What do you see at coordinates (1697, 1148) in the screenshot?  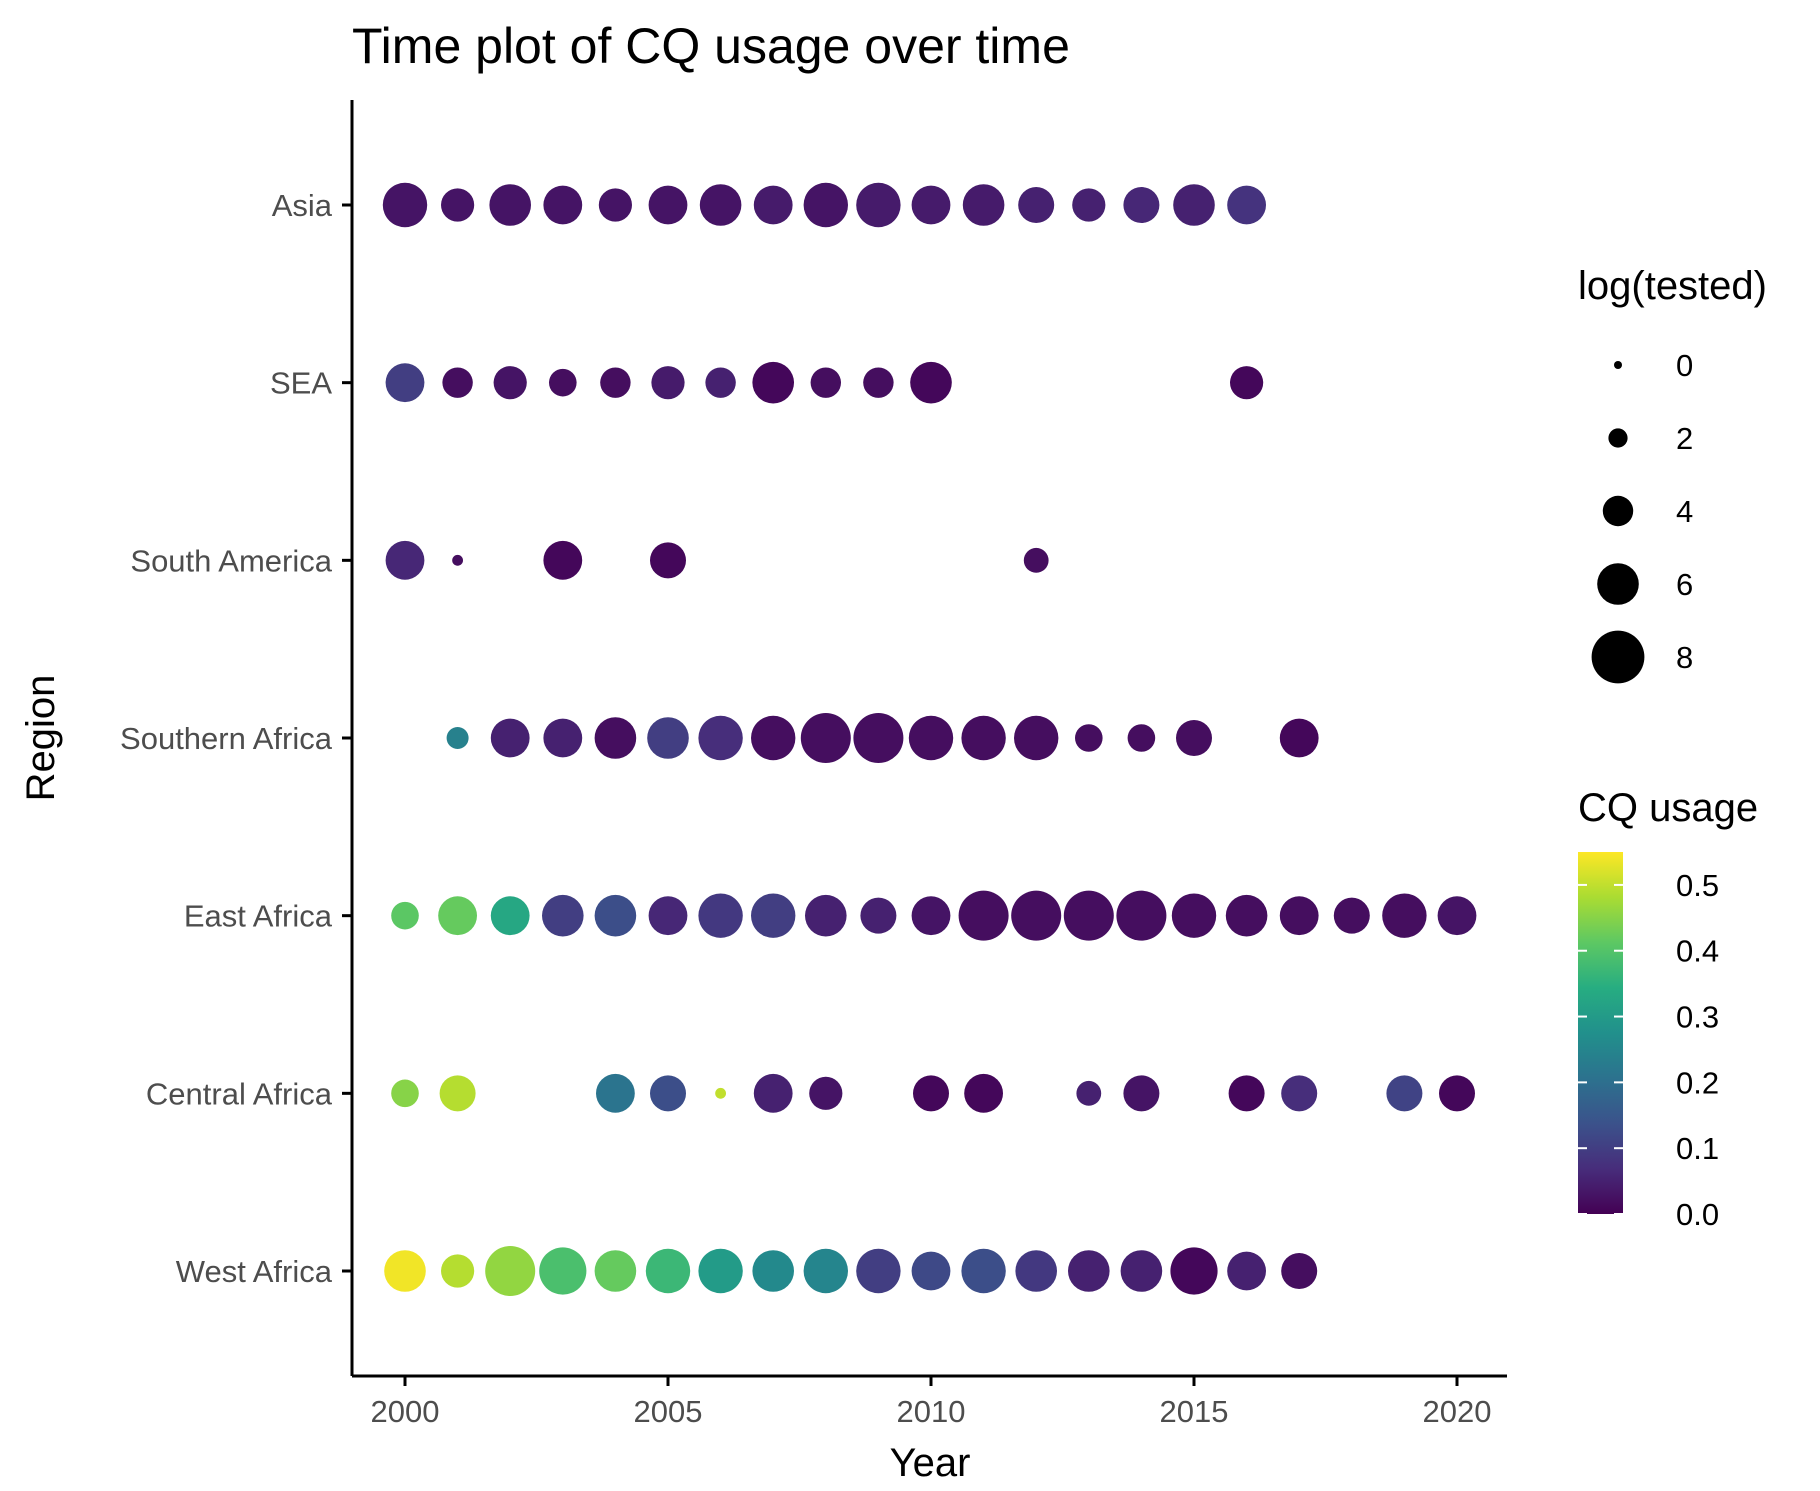 I see `color-legend-label: 0.1` at bounding box center [1697, 1148].